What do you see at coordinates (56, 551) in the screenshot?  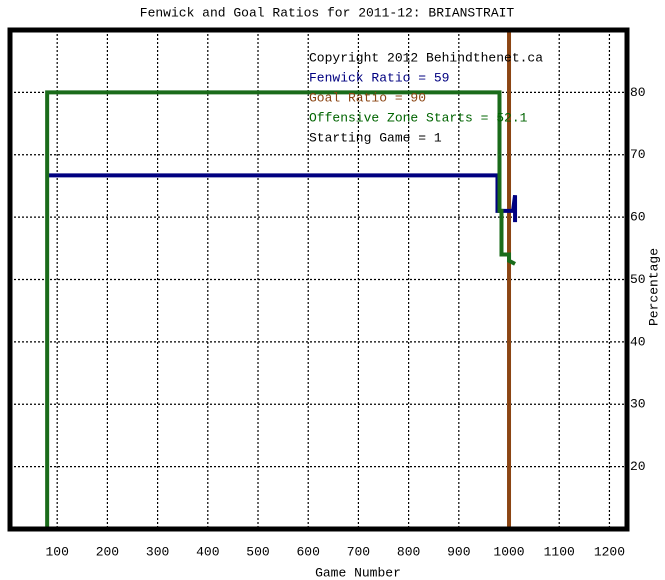 I see `x-tick-label: 100` at bounding box center [56, 551].